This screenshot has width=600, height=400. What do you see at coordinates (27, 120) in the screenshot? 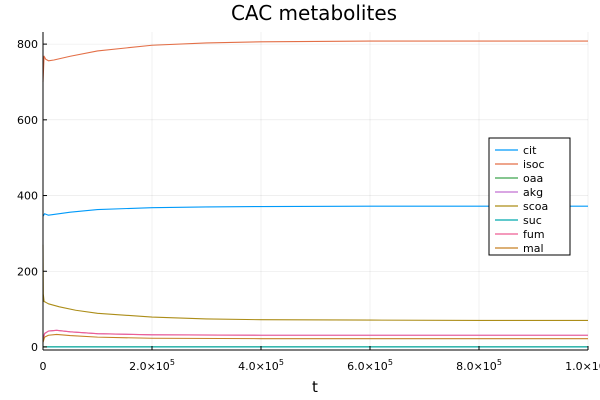
I see `y-tick-label-3: 600` at bounding box center [27, 120].